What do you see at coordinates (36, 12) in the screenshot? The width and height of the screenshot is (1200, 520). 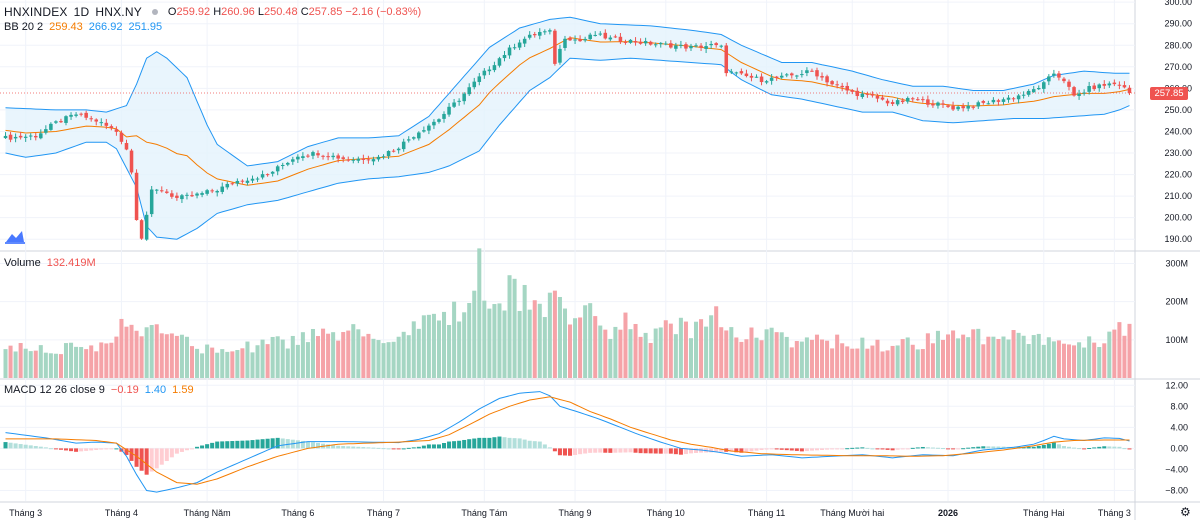 I see `symbol-name: HNXINDEX` at bounding box center [36, 12].